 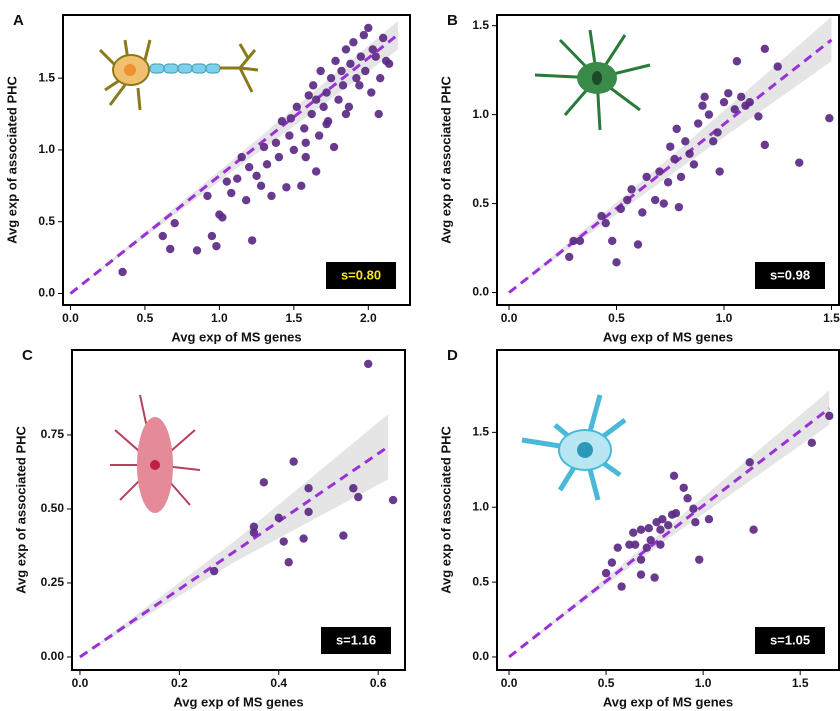 What do you see at coordinates (178, 75) in the screenshot?
I see `neuron-icon` at bounding box center [178, 75].